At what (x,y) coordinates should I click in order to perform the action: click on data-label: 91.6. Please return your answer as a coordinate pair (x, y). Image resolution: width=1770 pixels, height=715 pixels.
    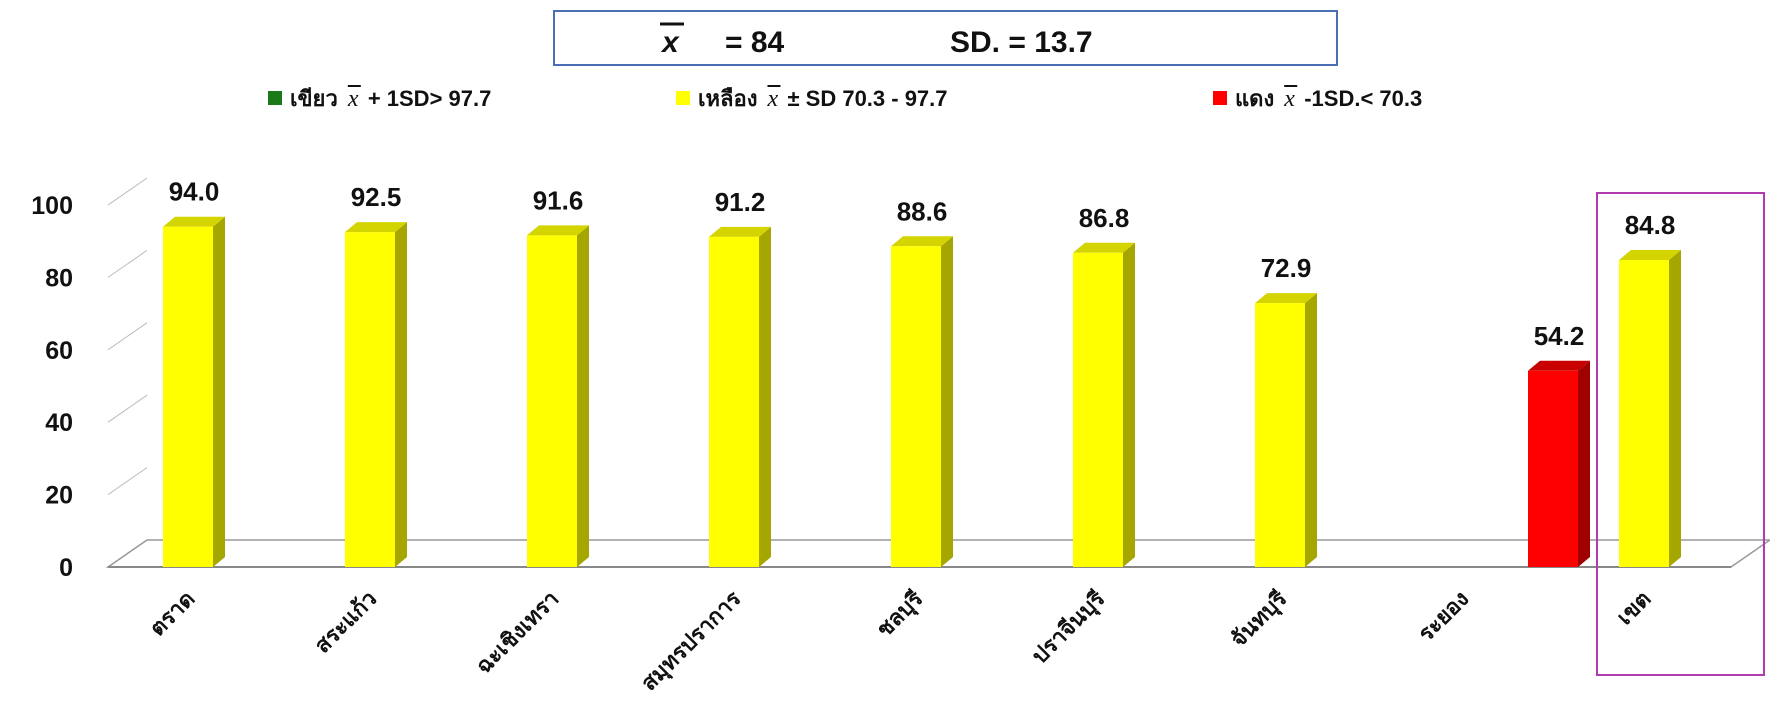
    Looking at the image, I should click on (558, 200).